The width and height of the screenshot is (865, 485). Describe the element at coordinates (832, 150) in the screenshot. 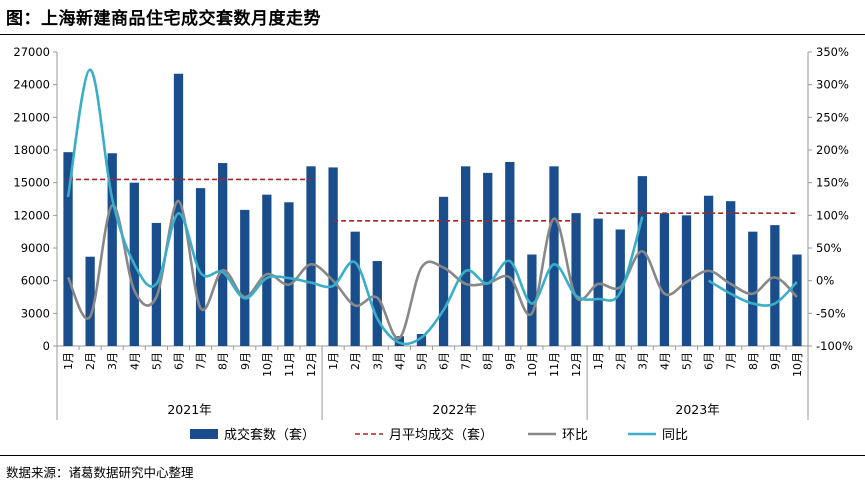

I see `y-right-tick-label: 200%` at that location.